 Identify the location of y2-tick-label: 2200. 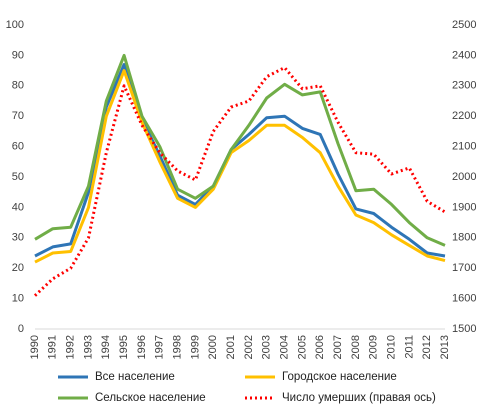
(464, 116).